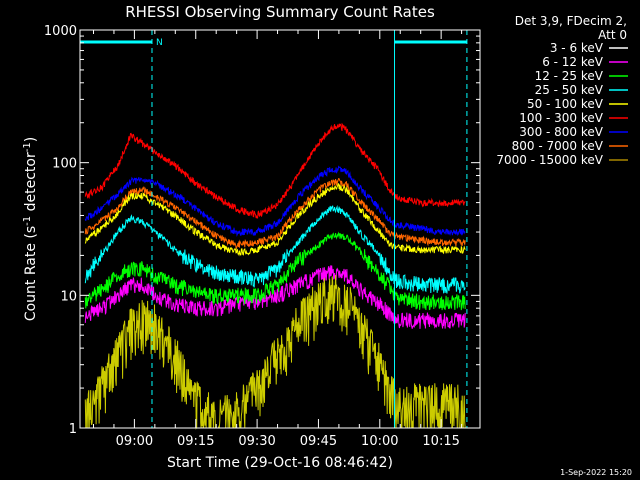 Image resolution: width=640 pixels, height=480 pixels. I want to click on legend-label: 50 - 100 keV, so click(565, 104).